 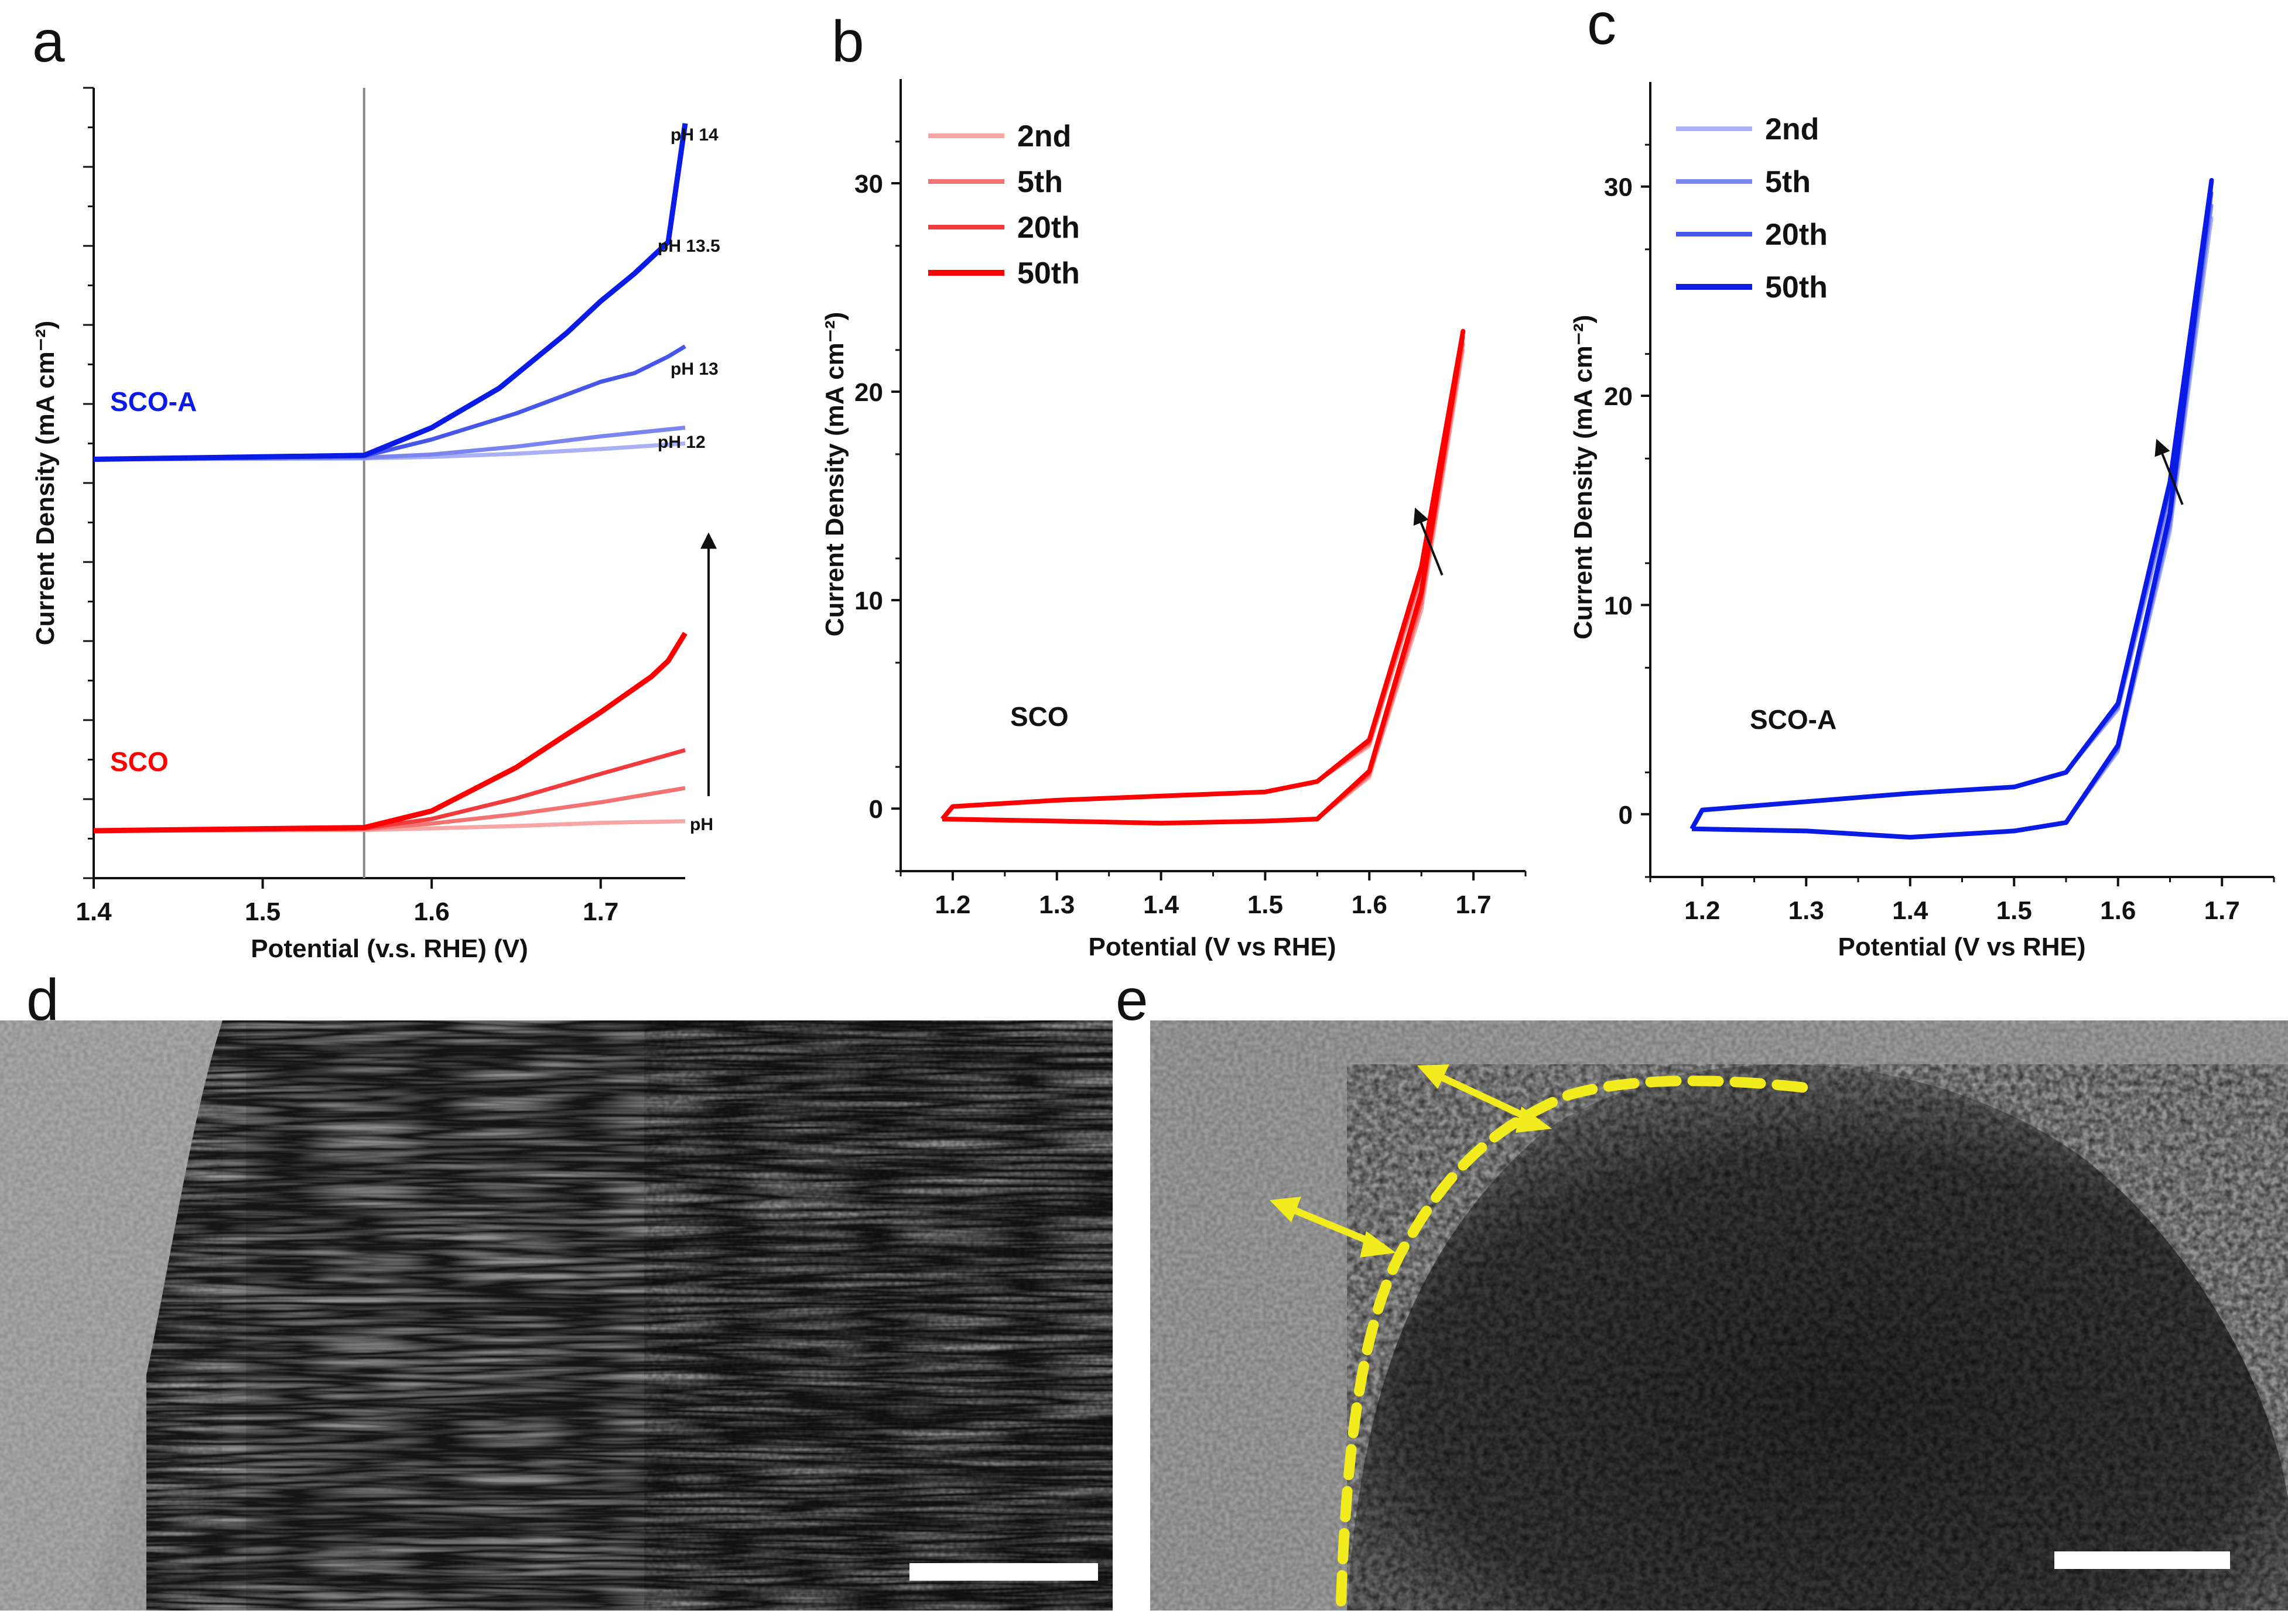 What do you see at coordinates (389, 948) in the screenshot?
I see `x-axis-label-a: Potential (v.s. RHE) (V)` at bounding box center [389, 948].